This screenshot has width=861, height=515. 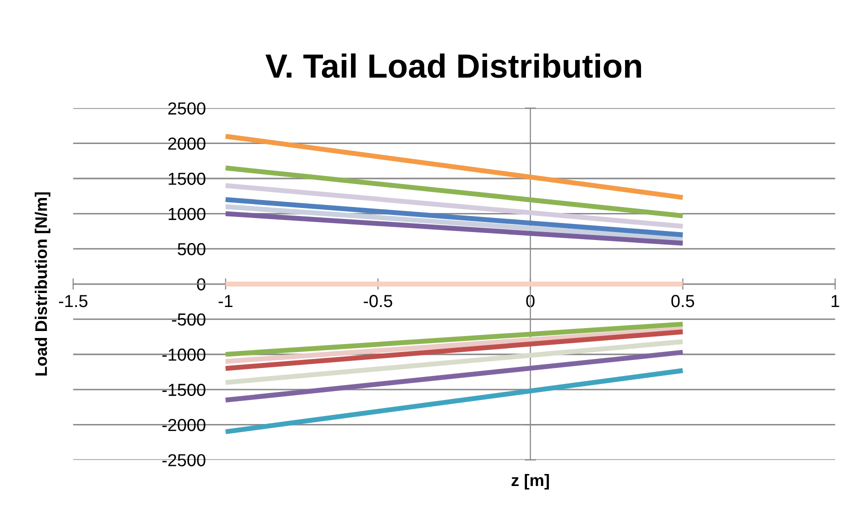 I want to click on y-tick-label: -1000, so click(x=184, y=354).